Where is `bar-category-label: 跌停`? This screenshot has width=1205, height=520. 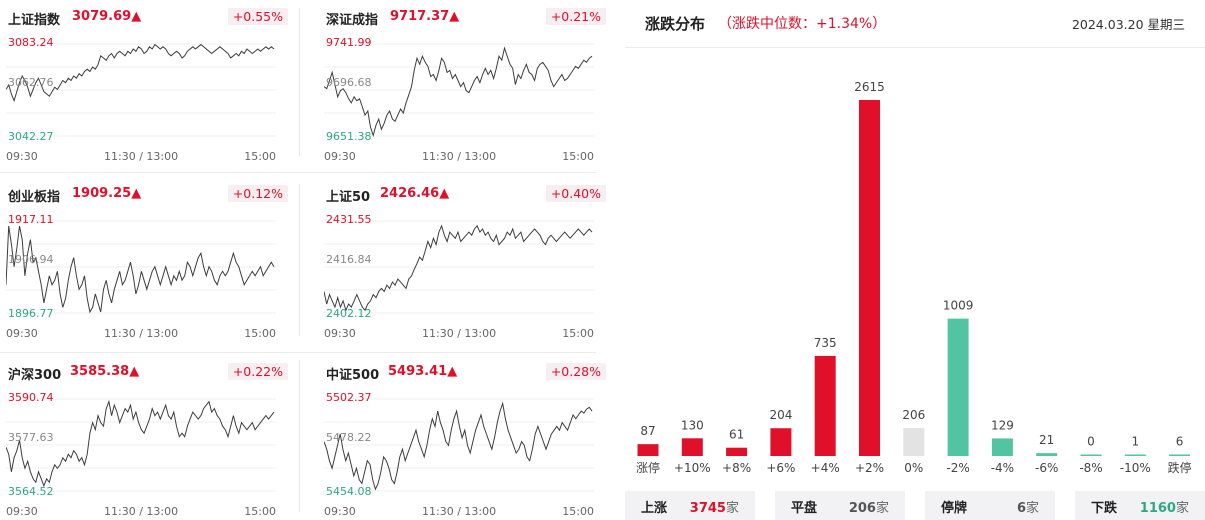 bar-category-label: 跌停 is located at coordinates (1180, 467).